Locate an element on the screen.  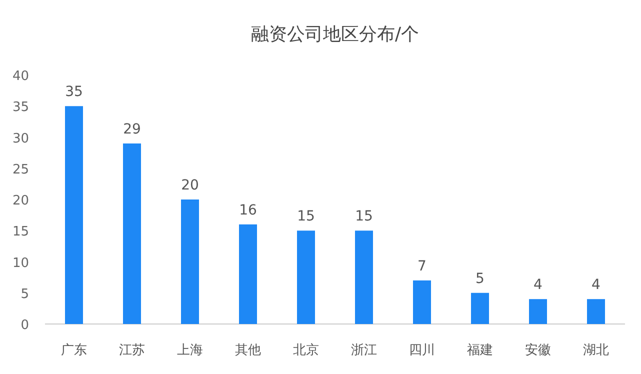
x-tick-label: 上海 is located at coordinates (190, 350).